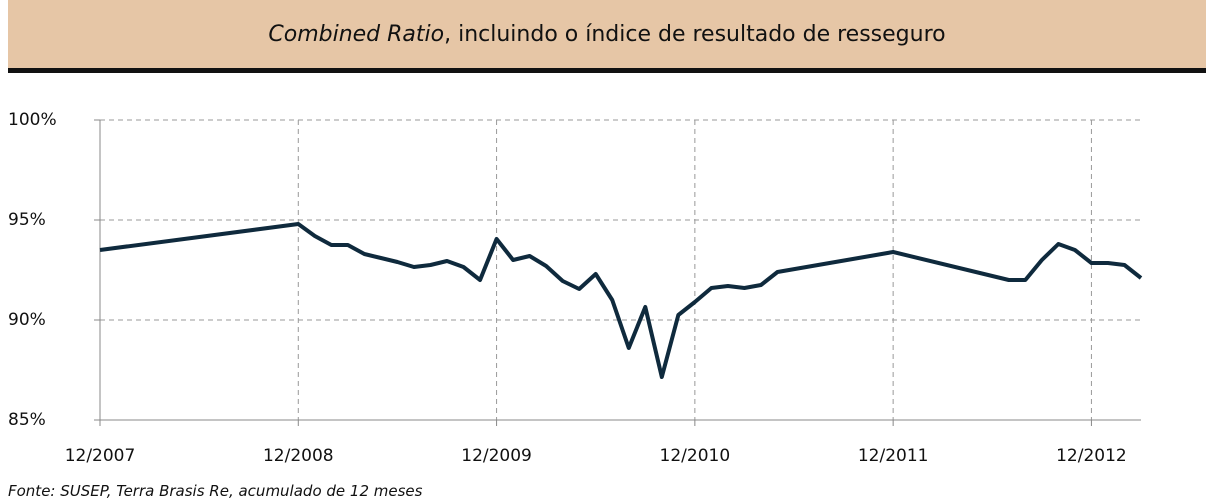 The height and width of the screenshot is (504, 1206). Describe the element at coordinates (356, 34) in the screenshot. I see `title-emphasis: Combined Ratio` at that location.